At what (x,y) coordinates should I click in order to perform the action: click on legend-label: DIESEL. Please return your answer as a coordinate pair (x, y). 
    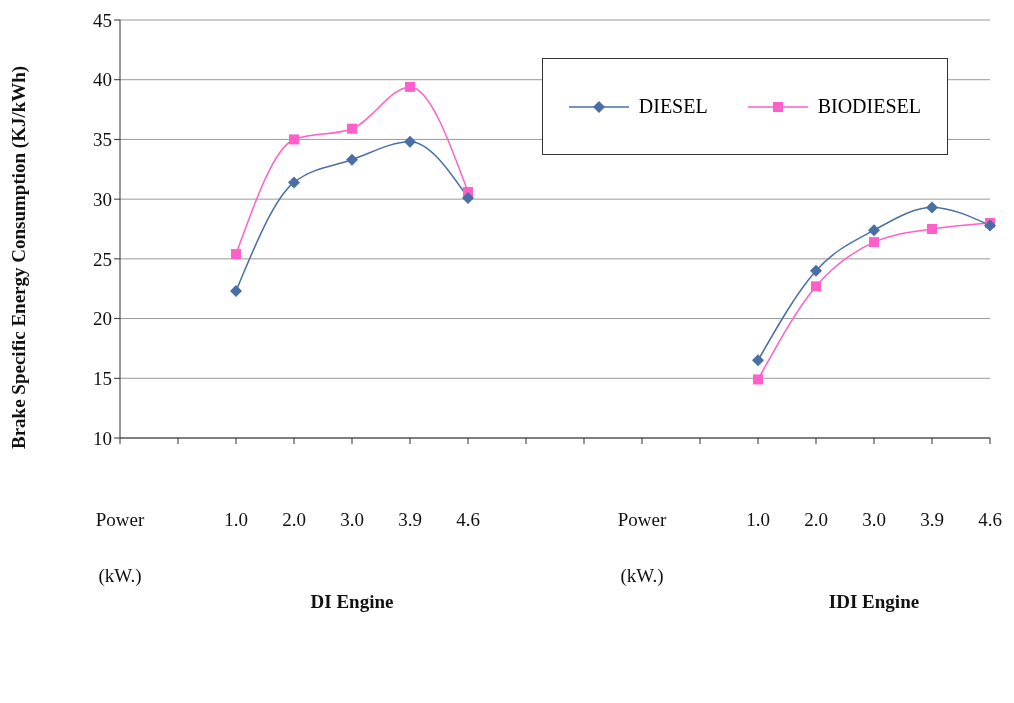
    Looking at the image, I should click on (673, 106).